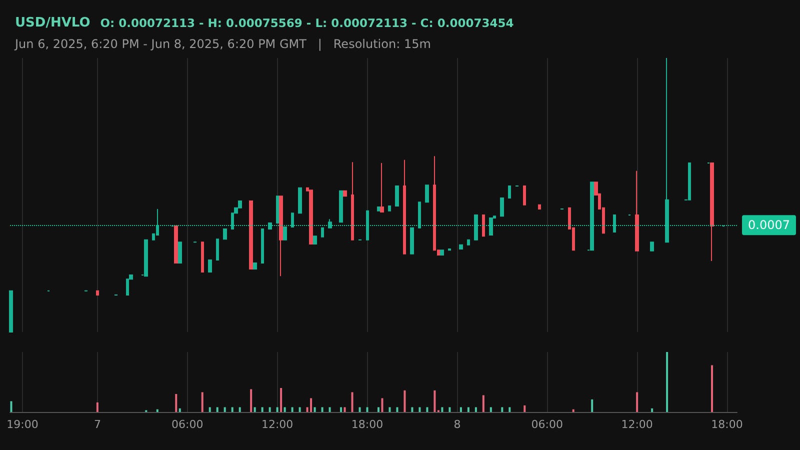  I want to click on text: 0.0007, so click(769, 225).